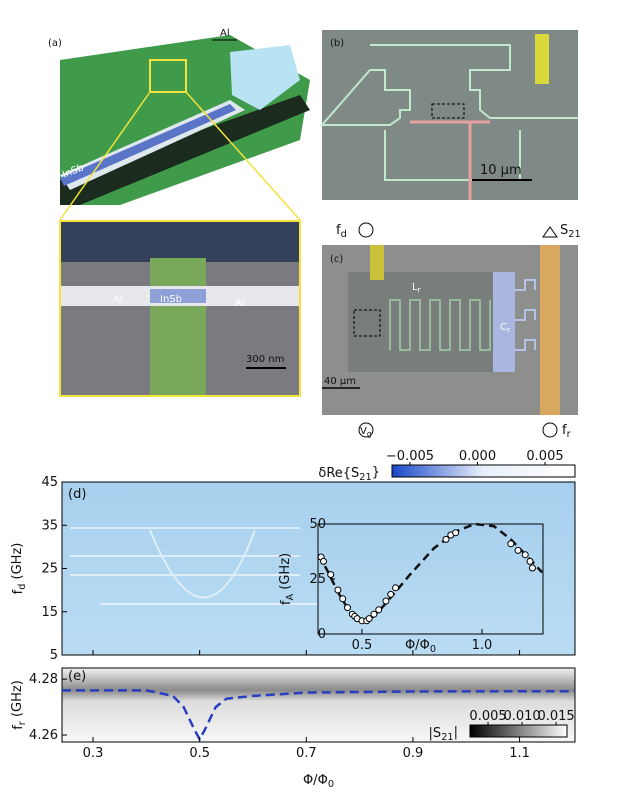 This screenshot has width=619, height=808. What do you see at coordinates (337, 43) in the screenshot?
I see `panel-label: (b)` at bounding box center [337, 43].